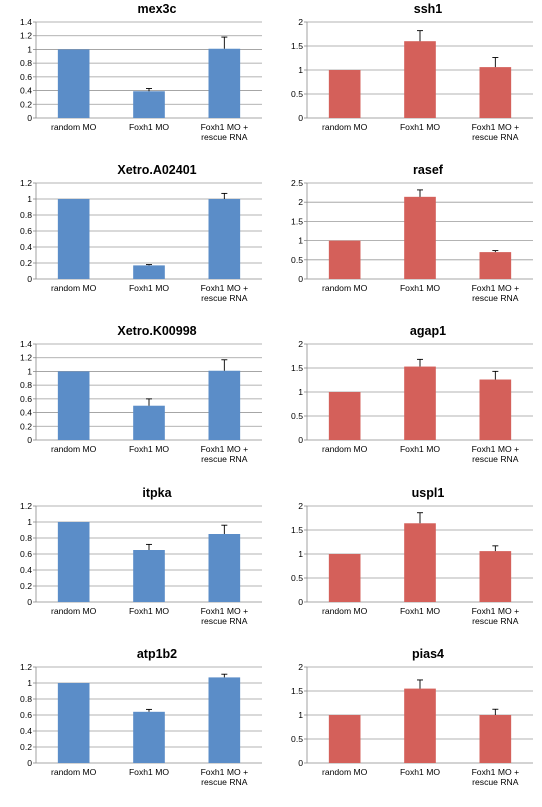  I want to click on chart-title: mex3c, so click(157, 9).